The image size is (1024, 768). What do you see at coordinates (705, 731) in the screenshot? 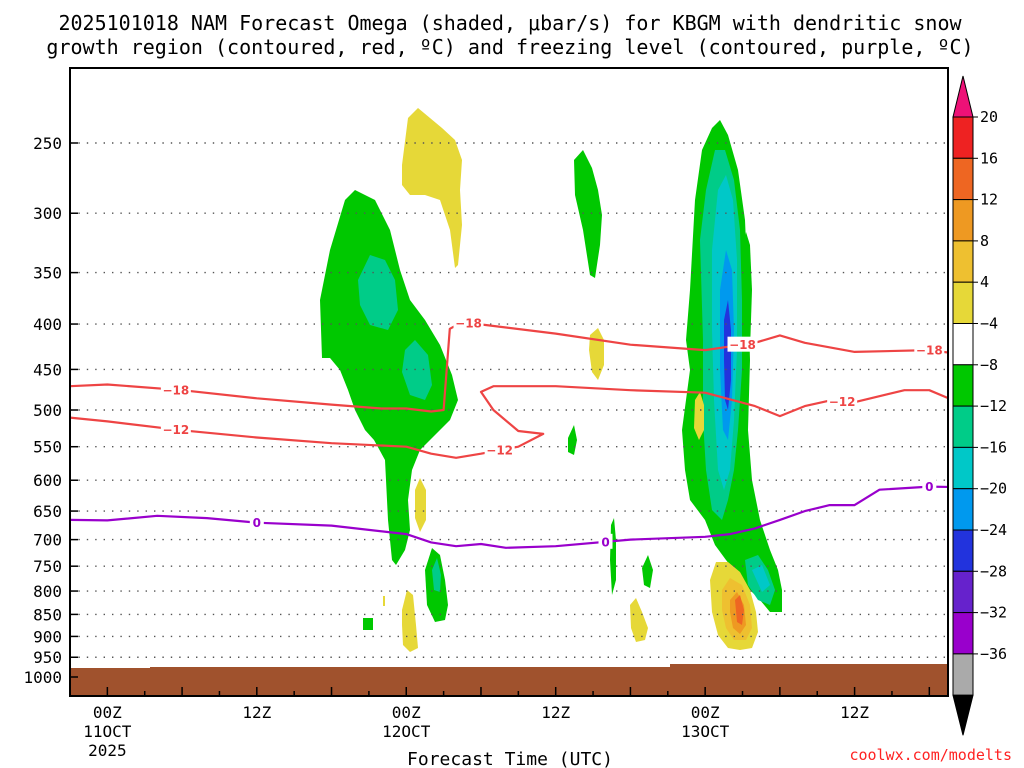
I see `x-tick-date: 13OCT` at bounding box center [705, 731].